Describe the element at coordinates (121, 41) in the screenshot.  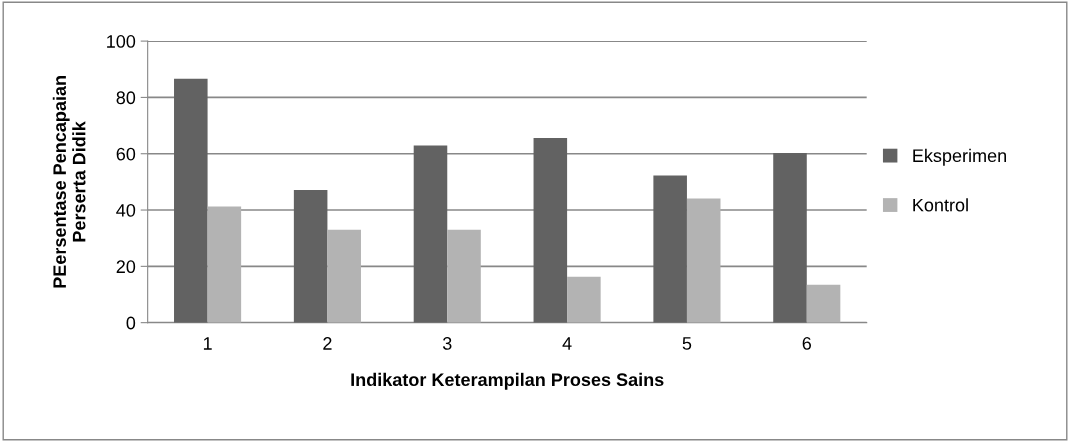
I see `y-tick-label: 100` at that location.